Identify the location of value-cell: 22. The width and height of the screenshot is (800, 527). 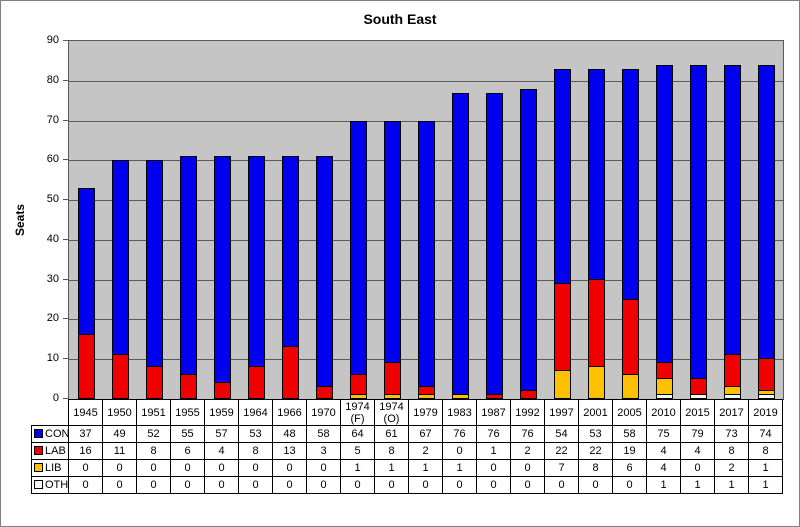
(595, 451).